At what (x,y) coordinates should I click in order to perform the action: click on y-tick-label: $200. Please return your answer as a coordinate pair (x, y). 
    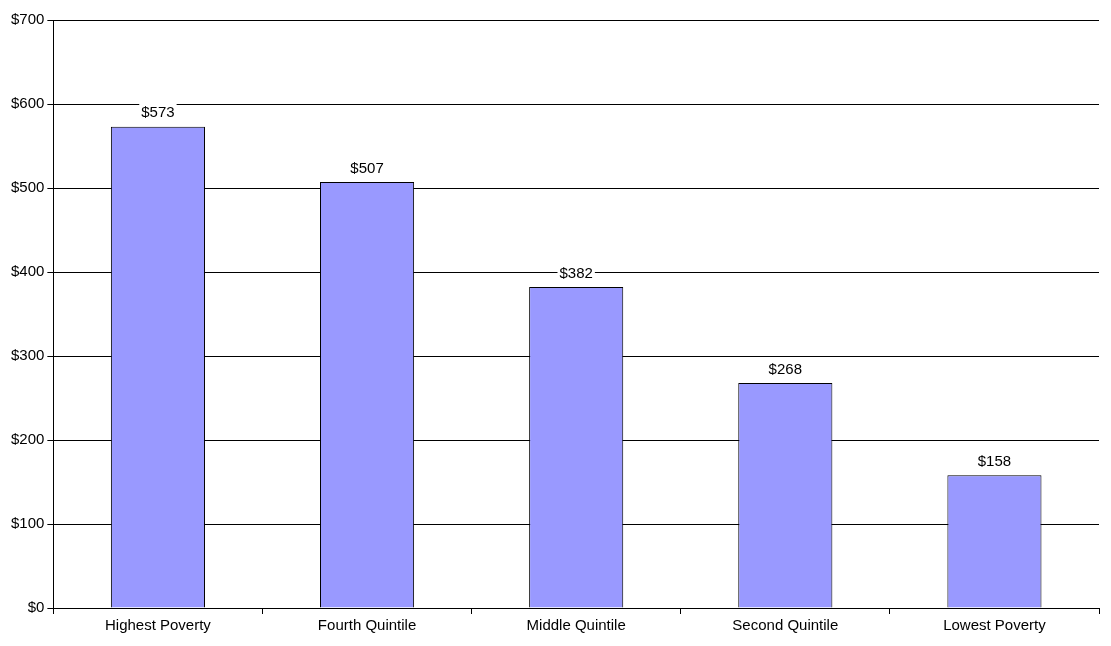
    Looking at the image, I should click on (27, 439).